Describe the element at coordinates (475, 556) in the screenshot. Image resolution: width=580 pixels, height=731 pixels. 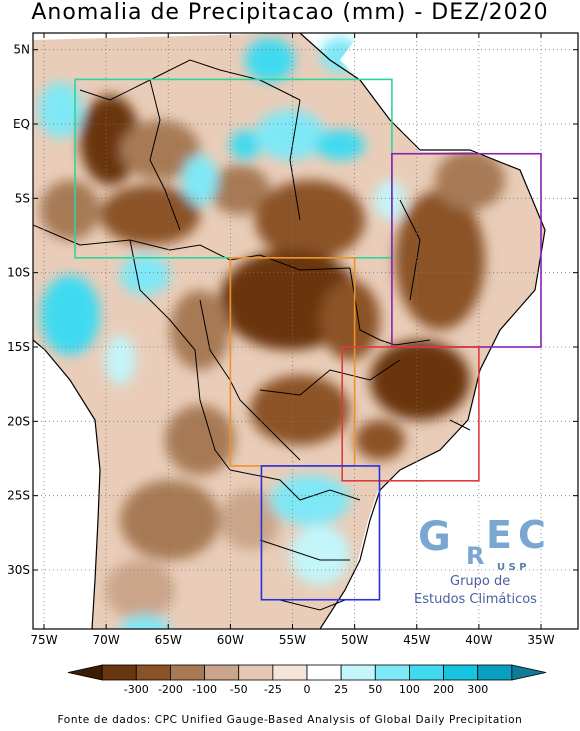
I see `logo-letter-r: R` at that location.